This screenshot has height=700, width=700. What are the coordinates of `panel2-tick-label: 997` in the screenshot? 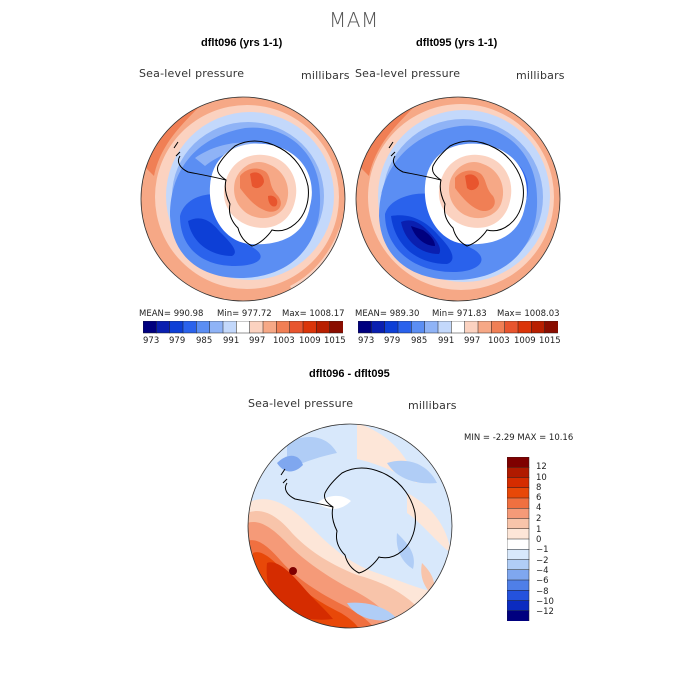 It's located at (472, 341).